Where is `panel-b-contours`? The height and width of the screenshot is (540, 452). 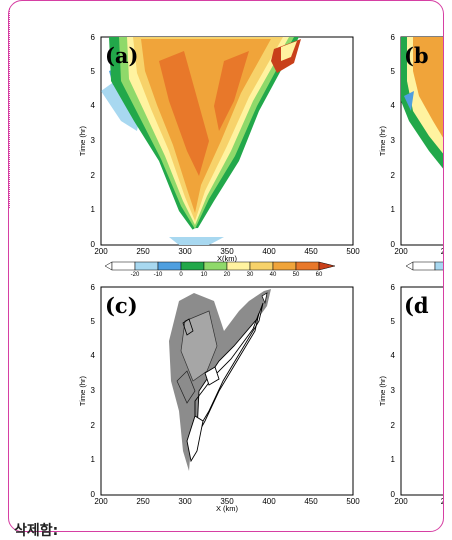
panel-b-contours is located at coordinates (422, 103).